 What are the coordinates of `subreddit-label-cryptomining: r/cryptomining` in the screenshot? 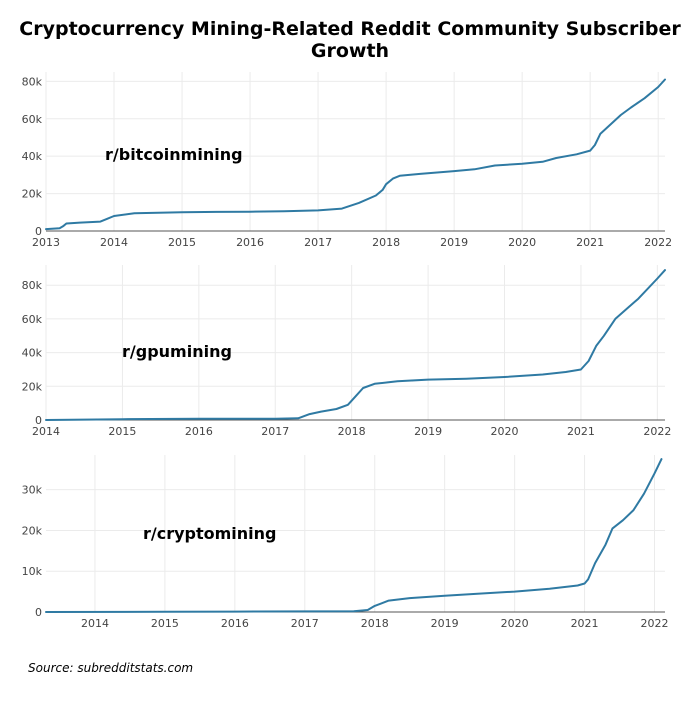 It's located at (210, 533).